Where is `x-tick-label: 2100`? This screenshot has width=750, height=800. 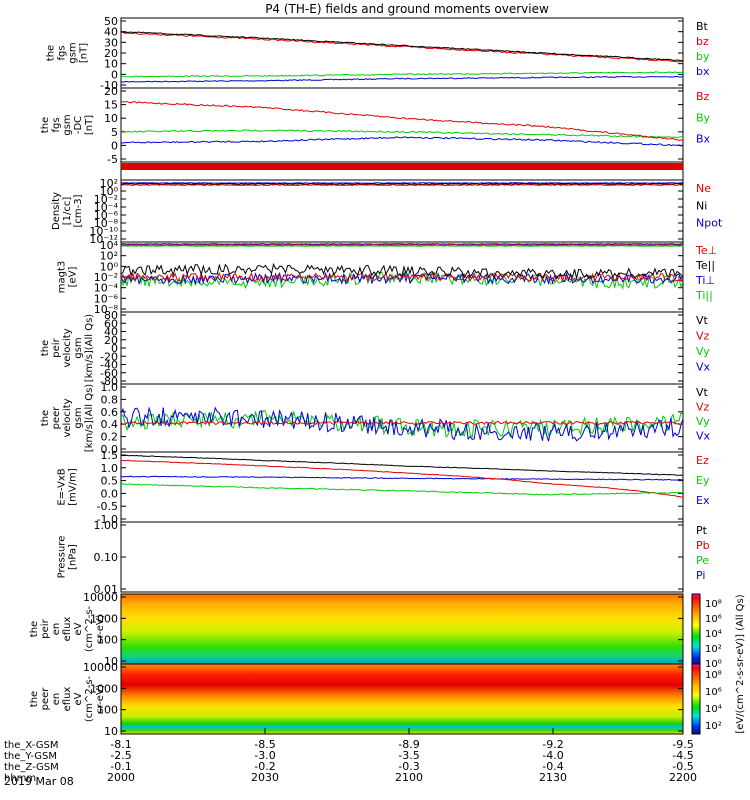
x-tick-label: 2100 is located at coordinates (409, 777).